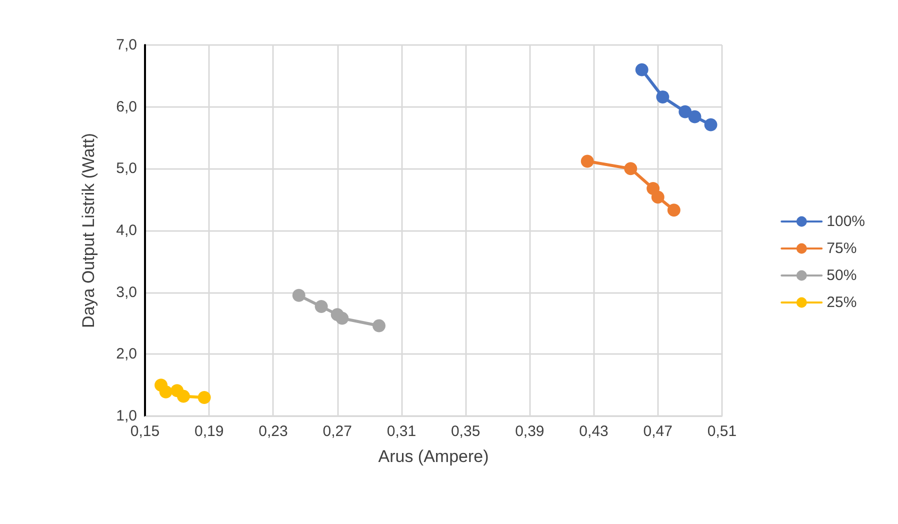  I want to click on x-tick-label: 0,19, so click(209, 431).